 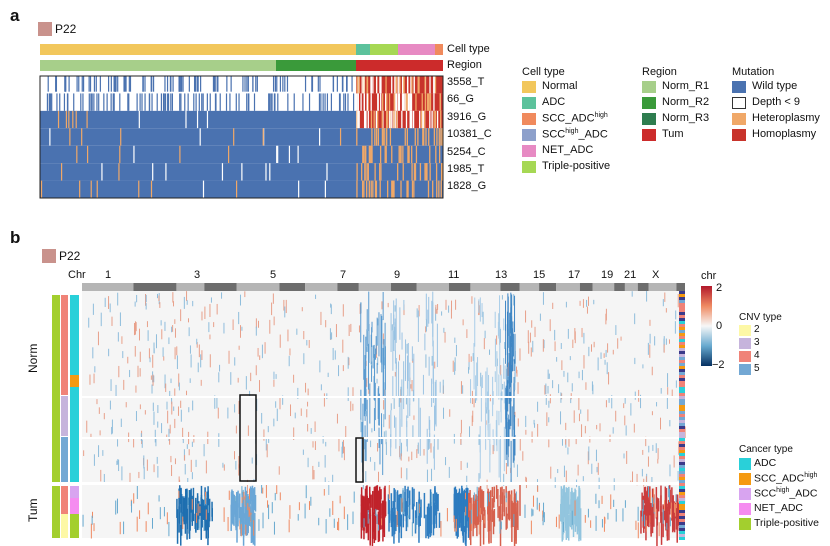 What do you see at coordinates (565, 136) in the screenshot?
I see `legend-item: SCChigh_ADC` at bounding box center [565, 136].